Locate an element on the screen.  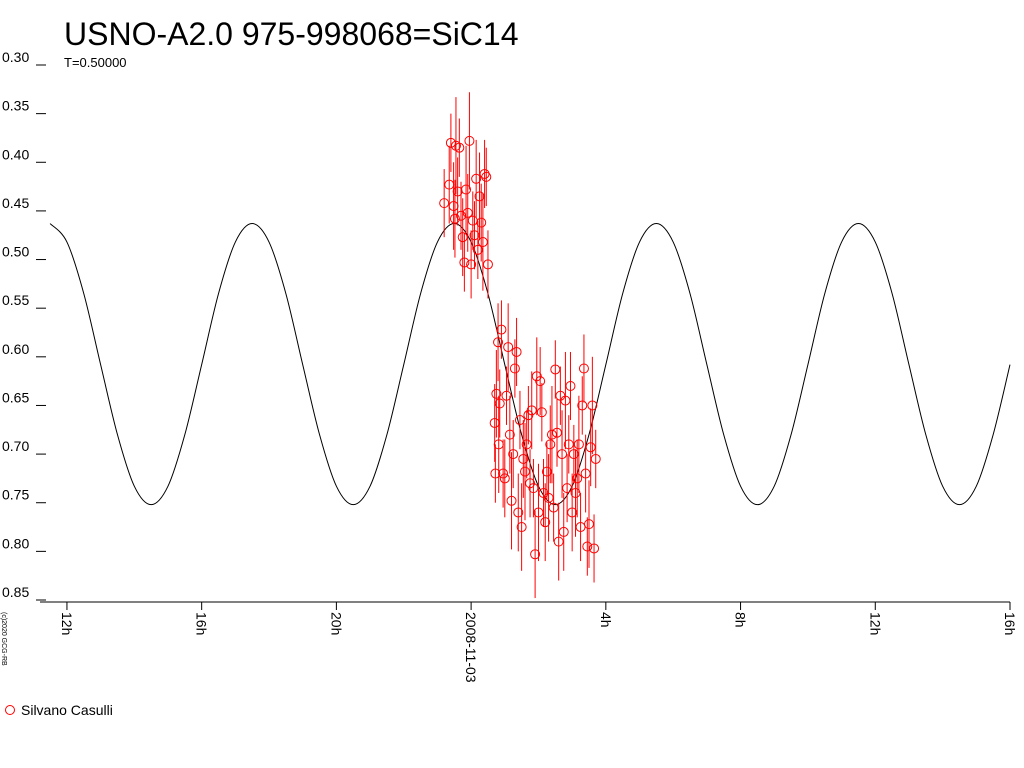
x-tick-label: 20h is located at coordinates (336, 623).